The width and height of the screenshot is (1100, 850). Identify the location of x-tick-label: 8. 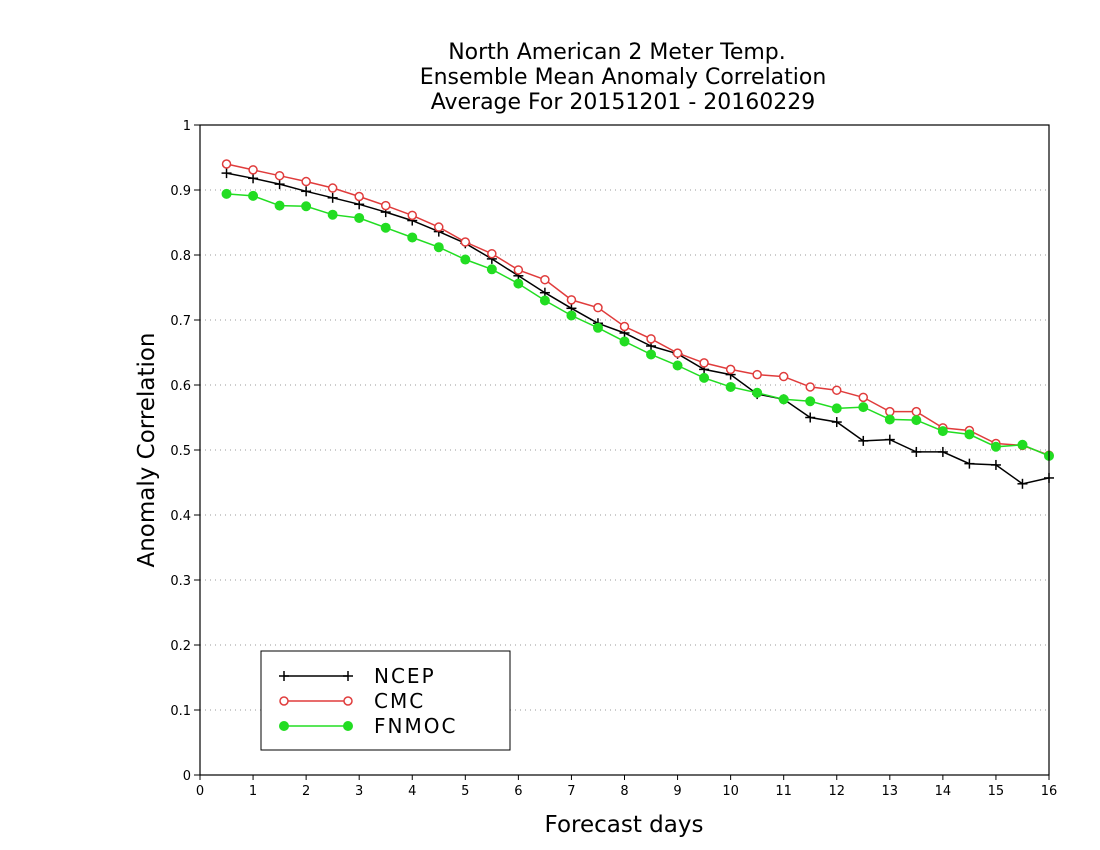
(624, 791).